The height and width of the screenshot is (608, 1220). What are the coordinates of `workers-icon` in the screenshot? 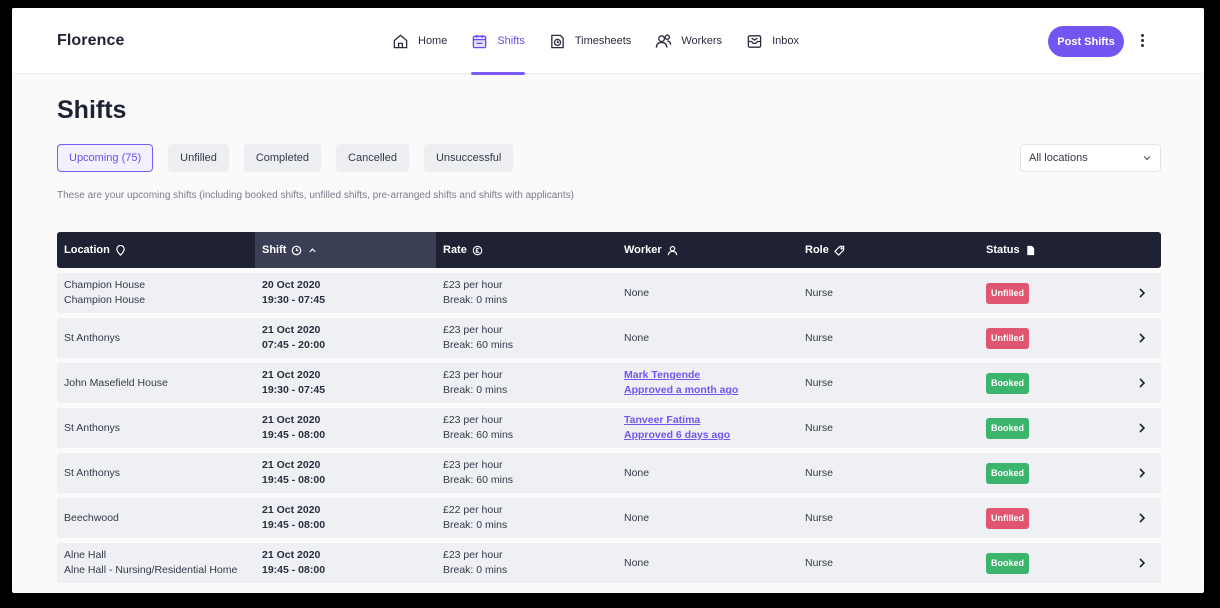 It's located at (664, 41).